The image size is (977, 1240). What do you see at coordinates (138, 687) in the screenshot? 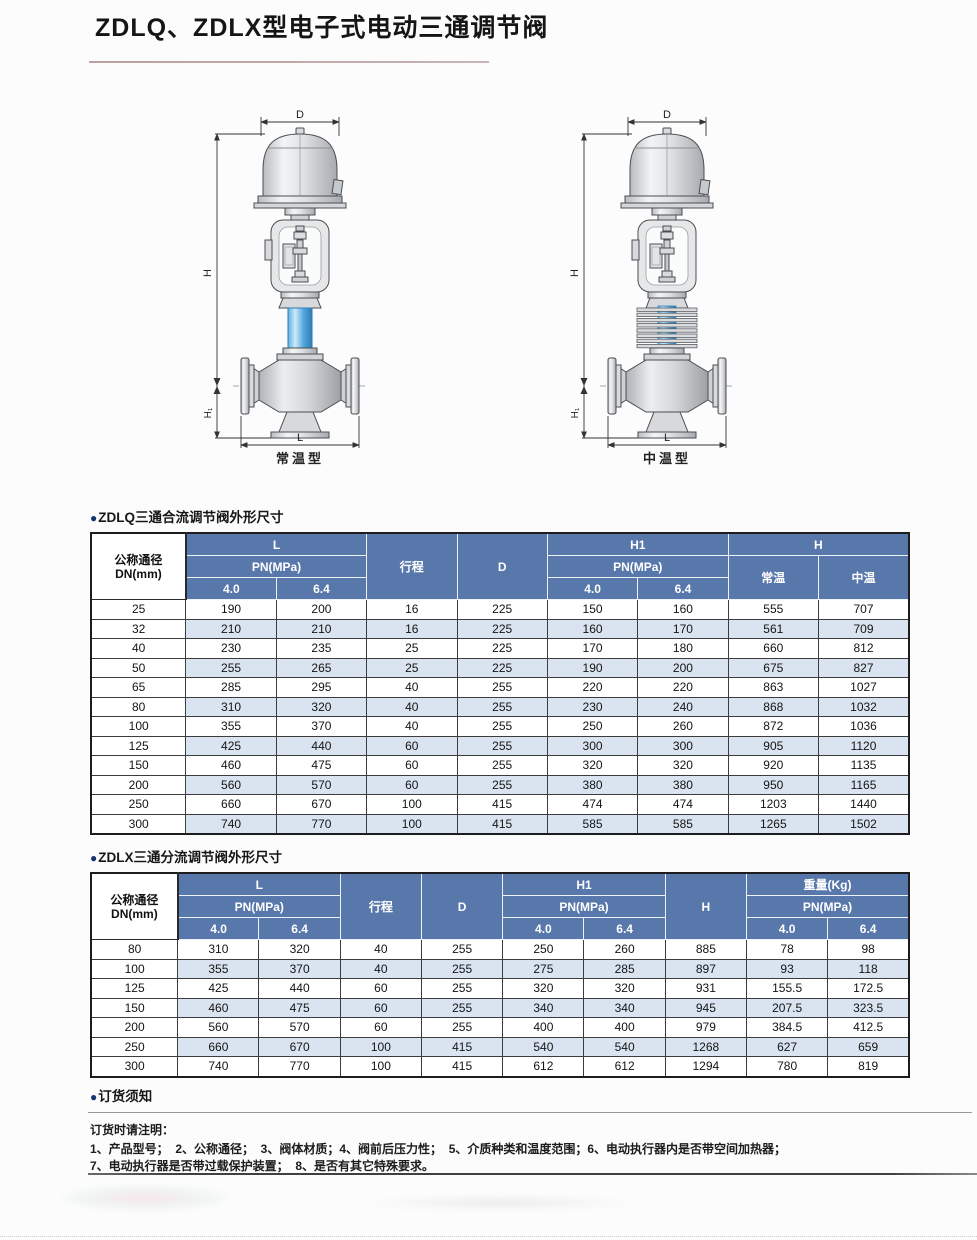
I see `dn-cell: 65` at bounding box center [138, 687].